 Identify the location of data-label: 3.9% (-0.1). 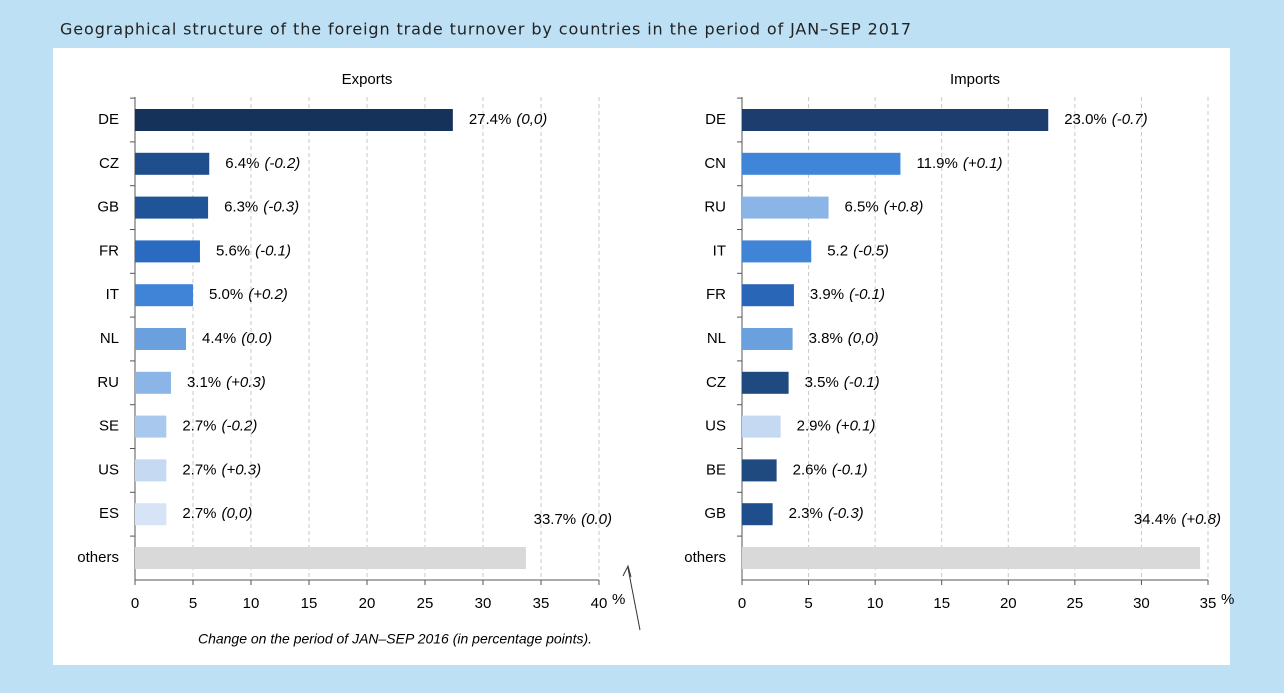
(847, 294).